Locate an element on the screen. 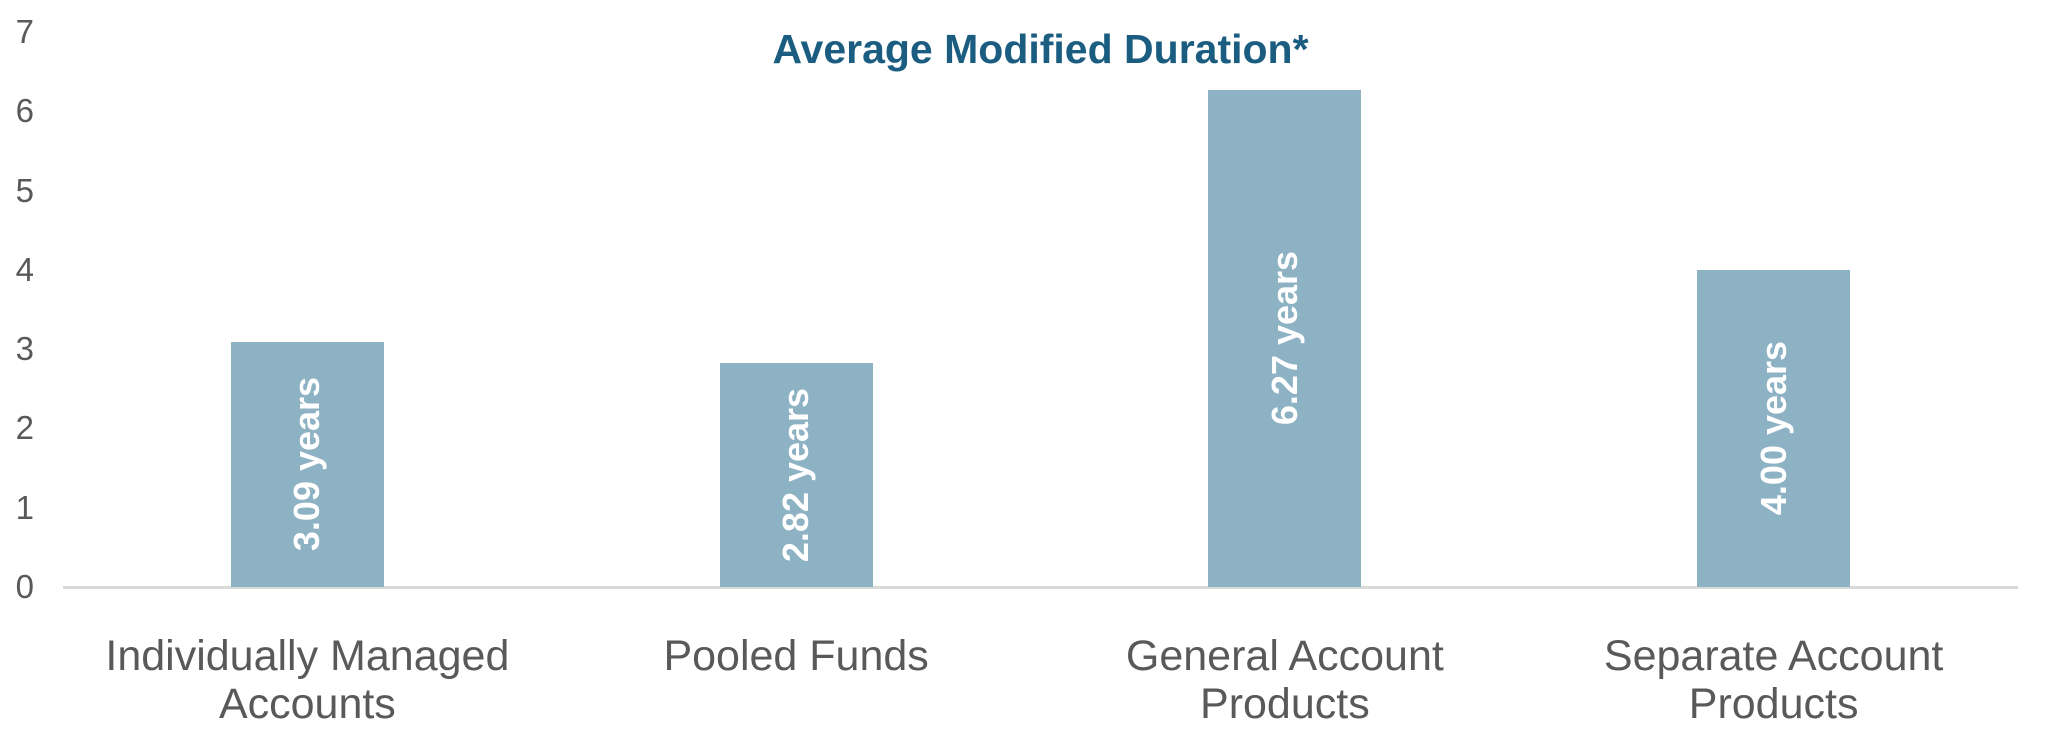 The height and width of the screenshot is (746, 2048). bar-value-label: 4.00 years is located at coordinates (1773, 428).